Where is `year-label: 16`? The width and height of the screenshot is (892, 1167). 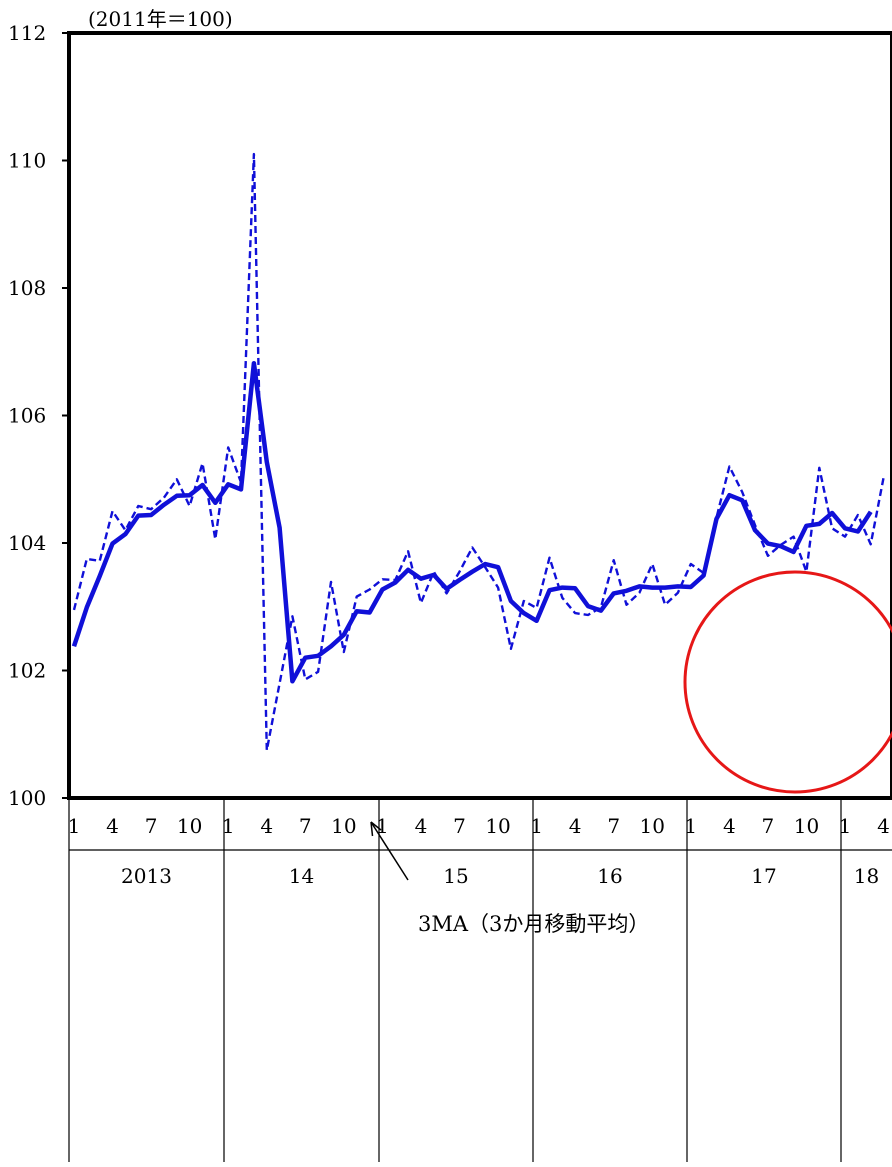
year-label: 16 is located at coordinates (609, 876).